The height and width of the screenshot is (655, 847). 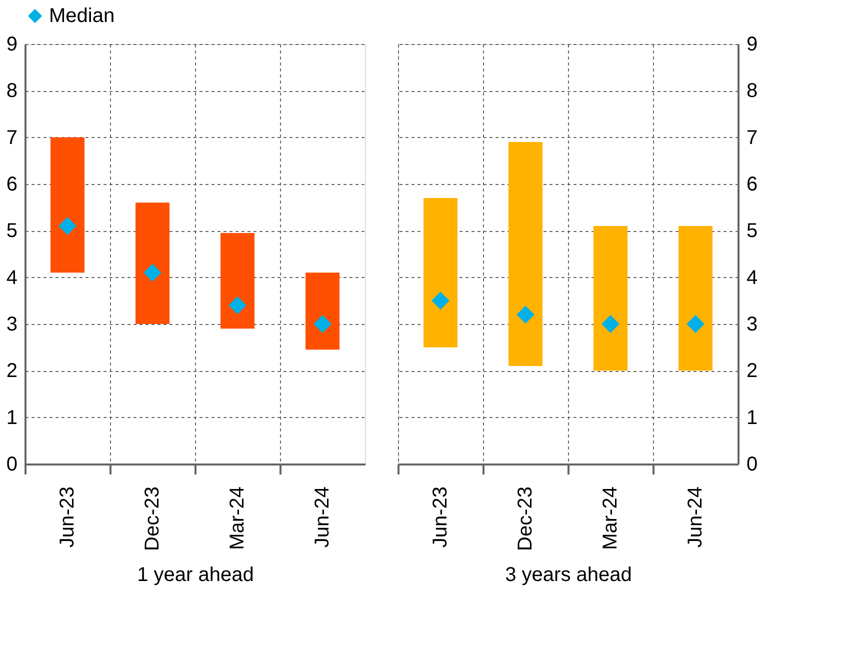 I want to click on y2-tick-label: 7, so click(x=752, y=137).